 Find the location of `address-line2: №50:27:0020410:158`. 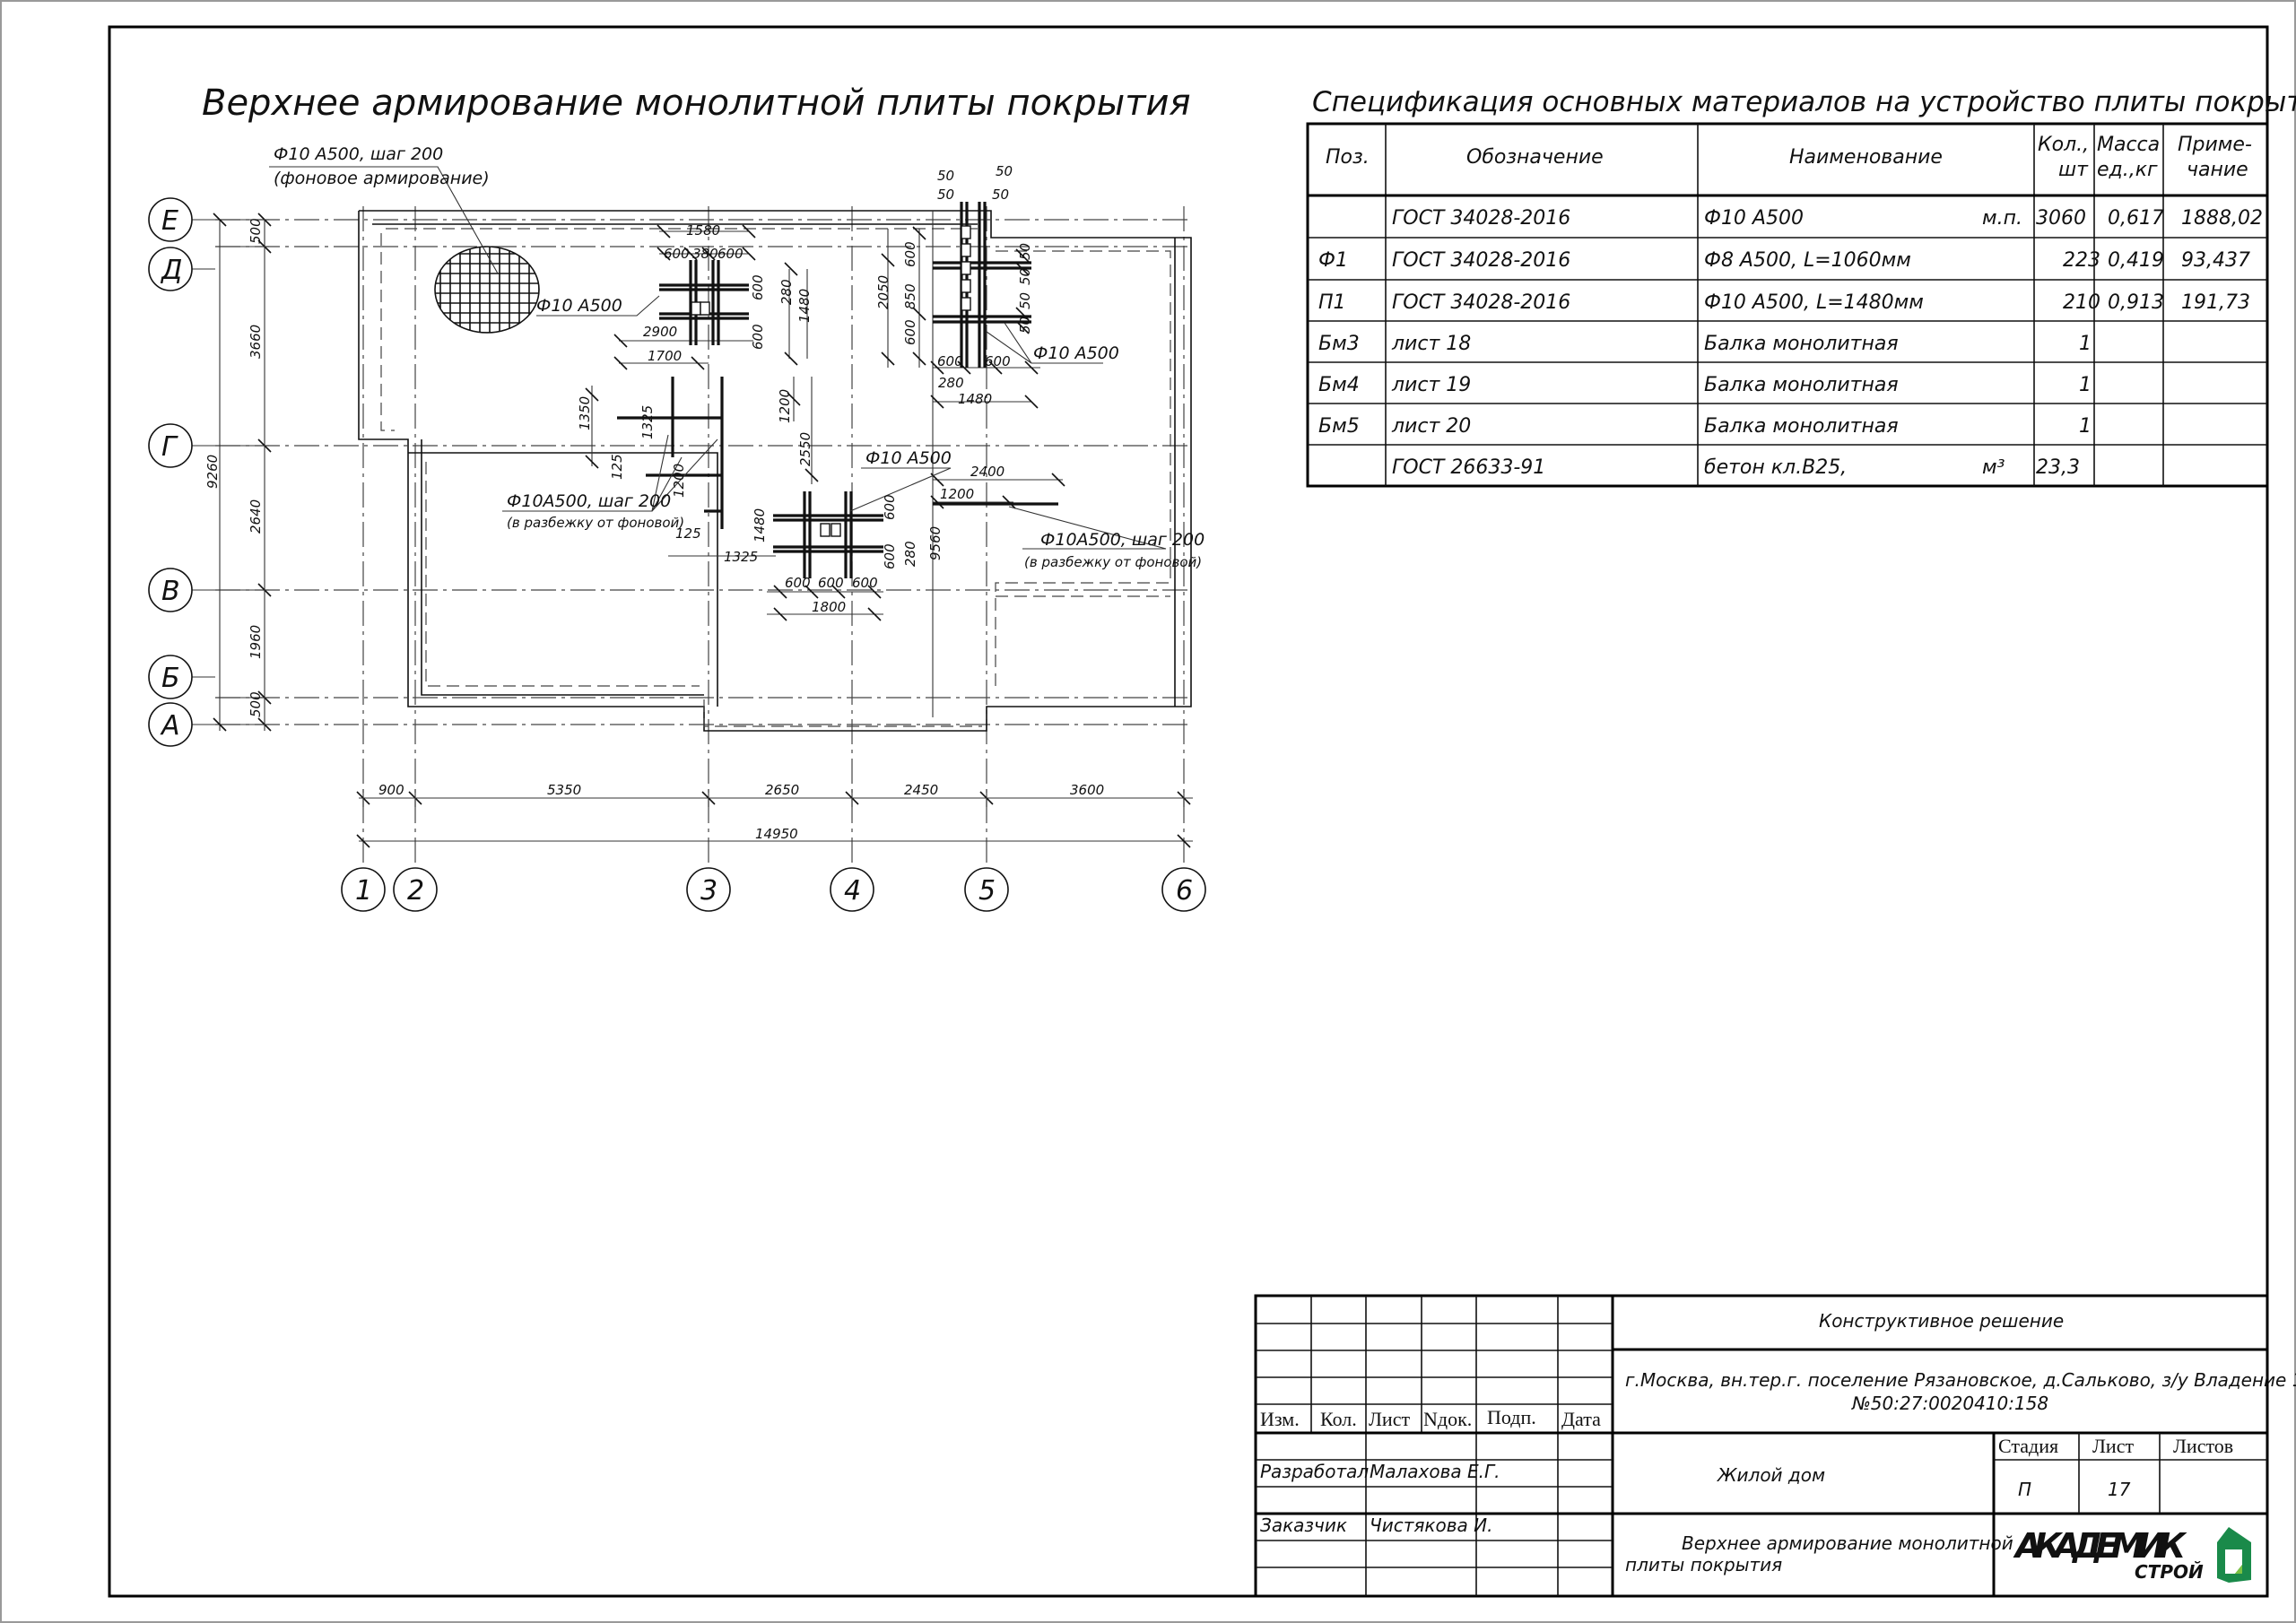

address-line2: №50:27:0020410:158 is located at coordinates (1949, 1403).